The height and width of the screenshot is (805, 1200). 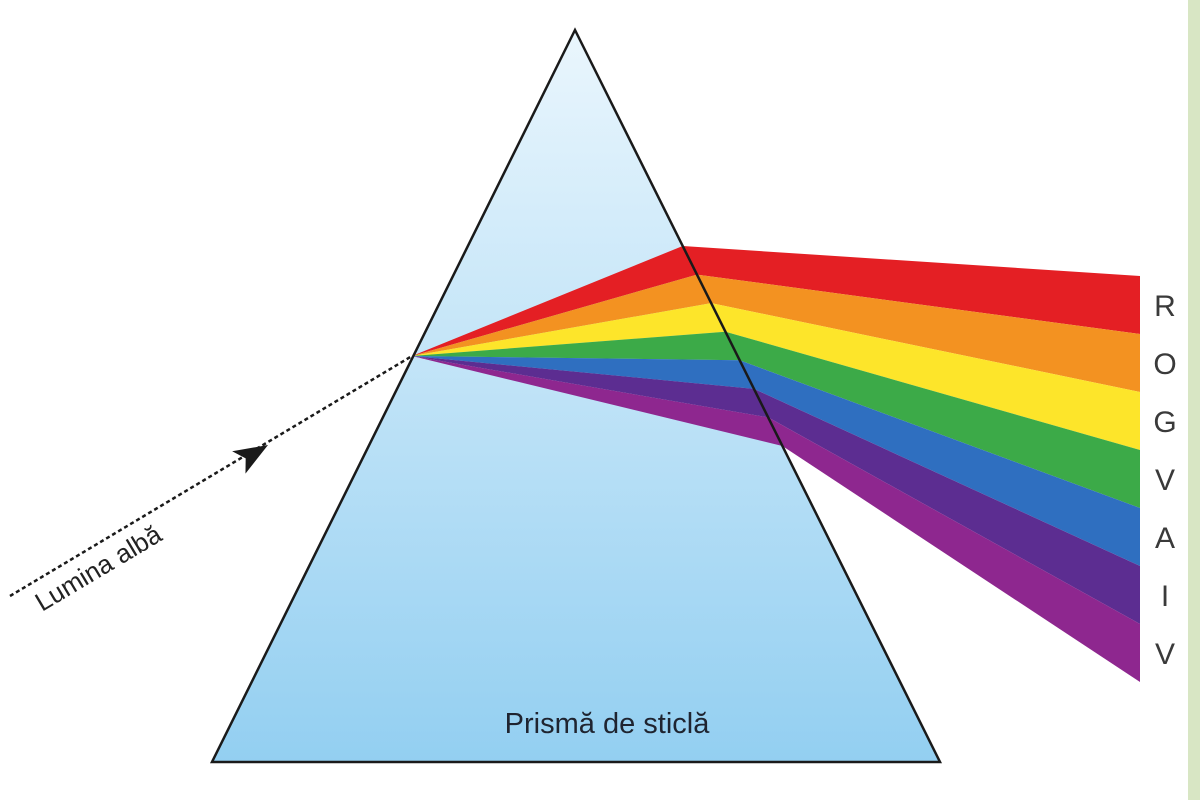 What do you see at coordinates (1164, 422) in the screenshot?
I see `band-letter-3: G` at bounding box center [1164, 422].